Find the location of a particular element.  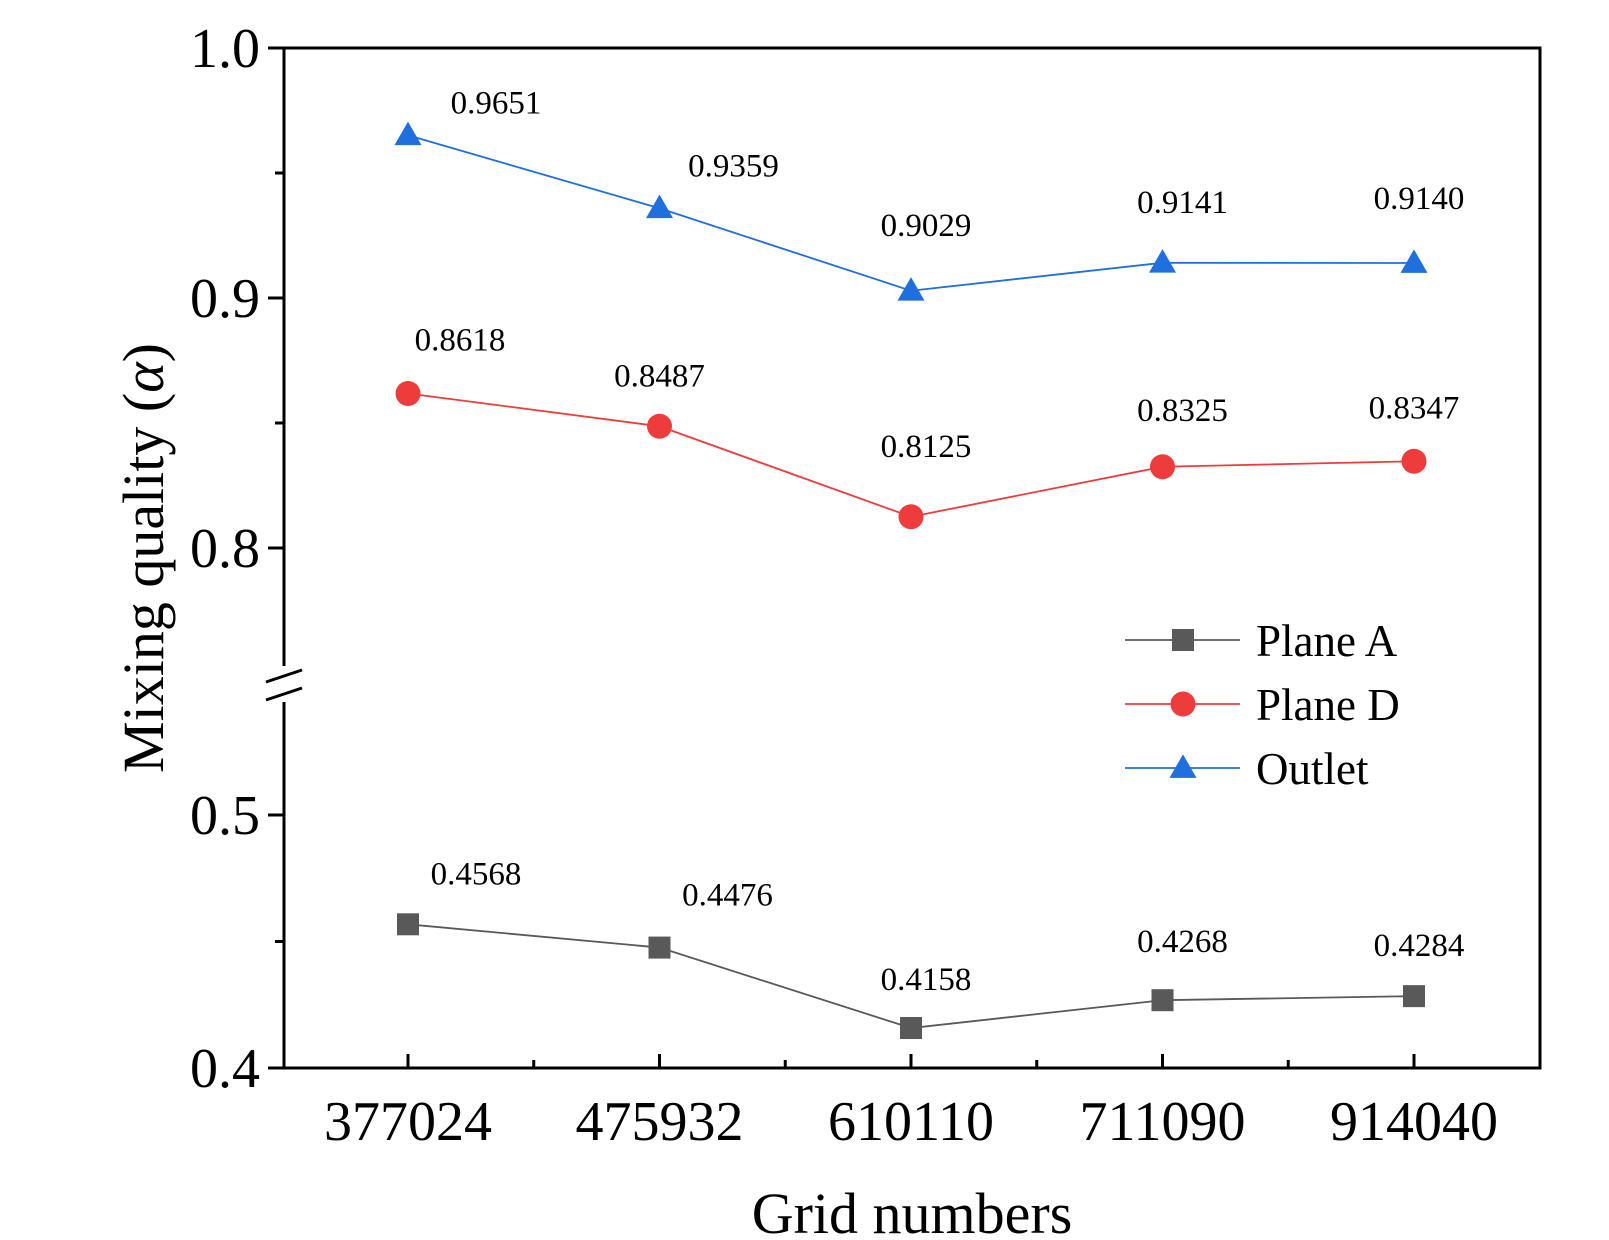

legend-marker-circle is located at coordinates (1183, 704).